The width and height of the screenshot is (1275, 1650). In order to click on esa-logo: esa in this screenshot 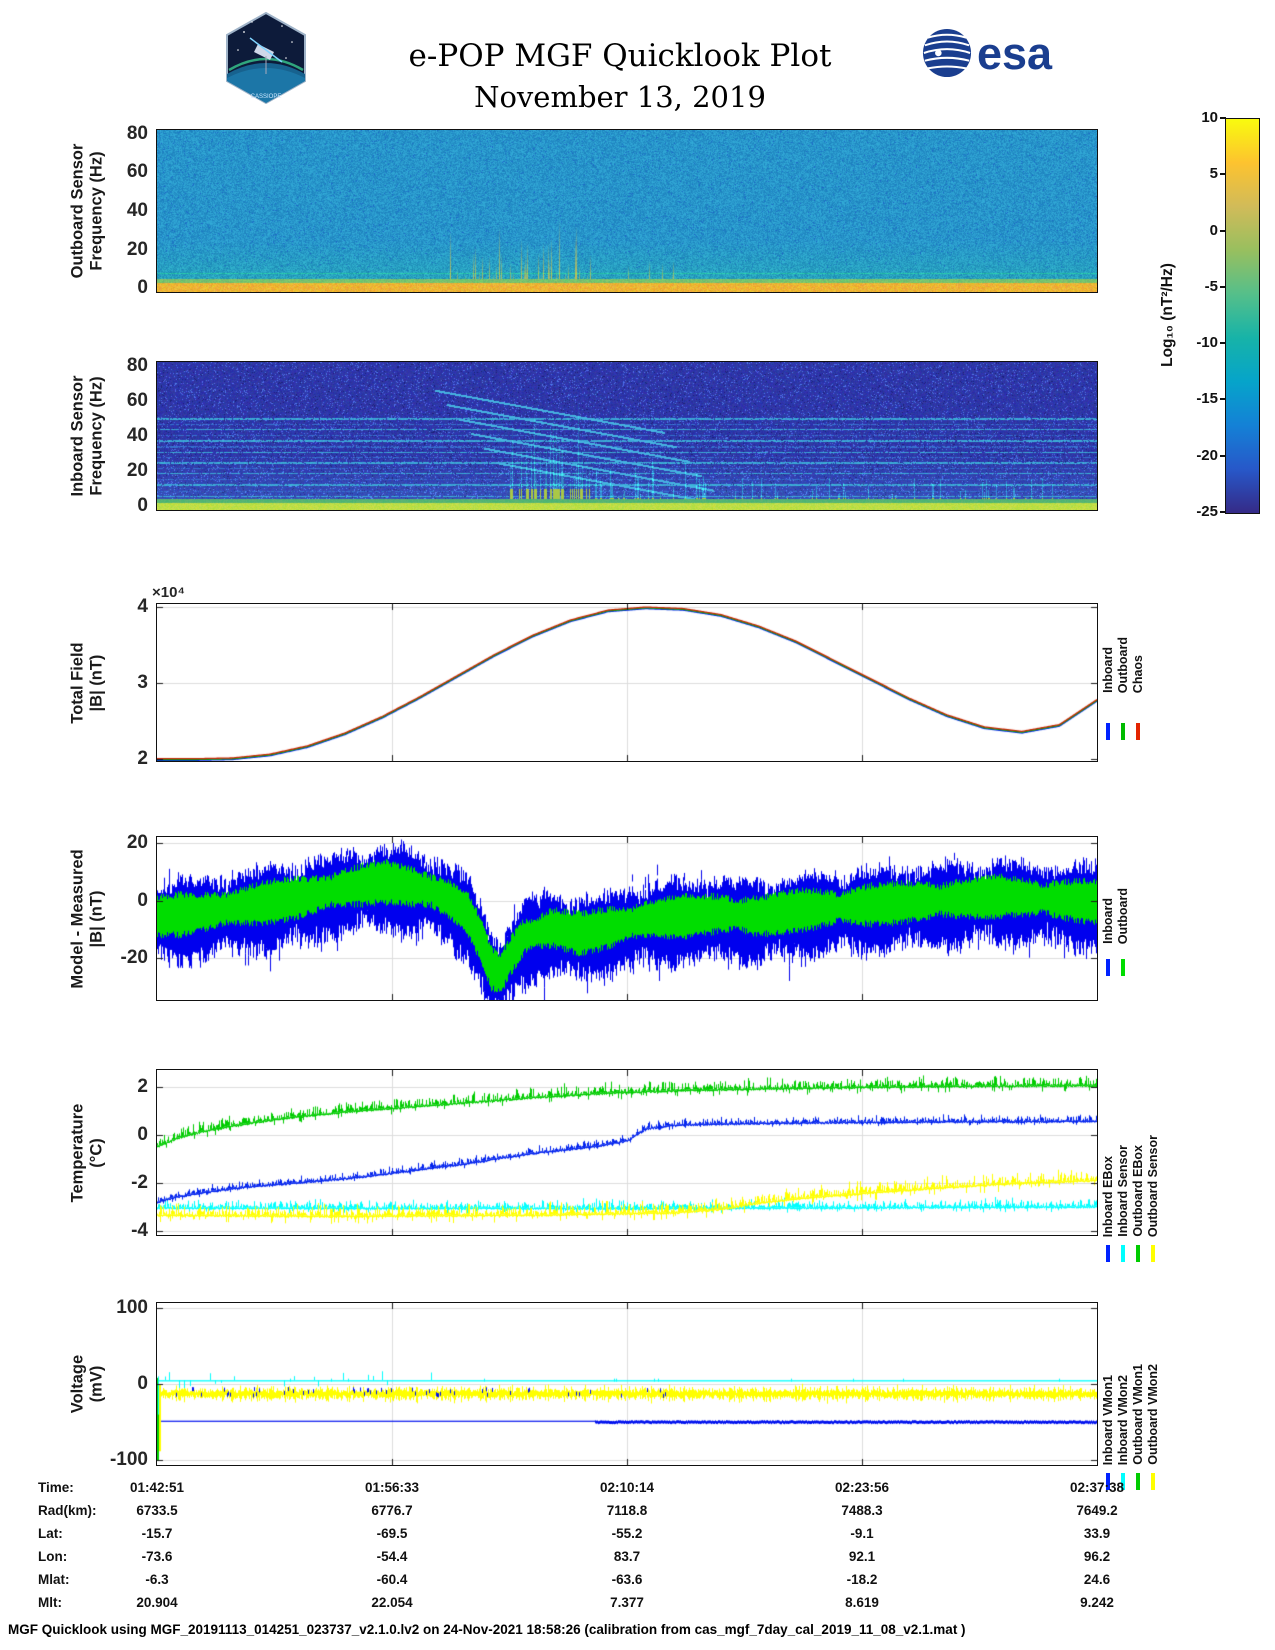, I will do `click(987, 53)`.